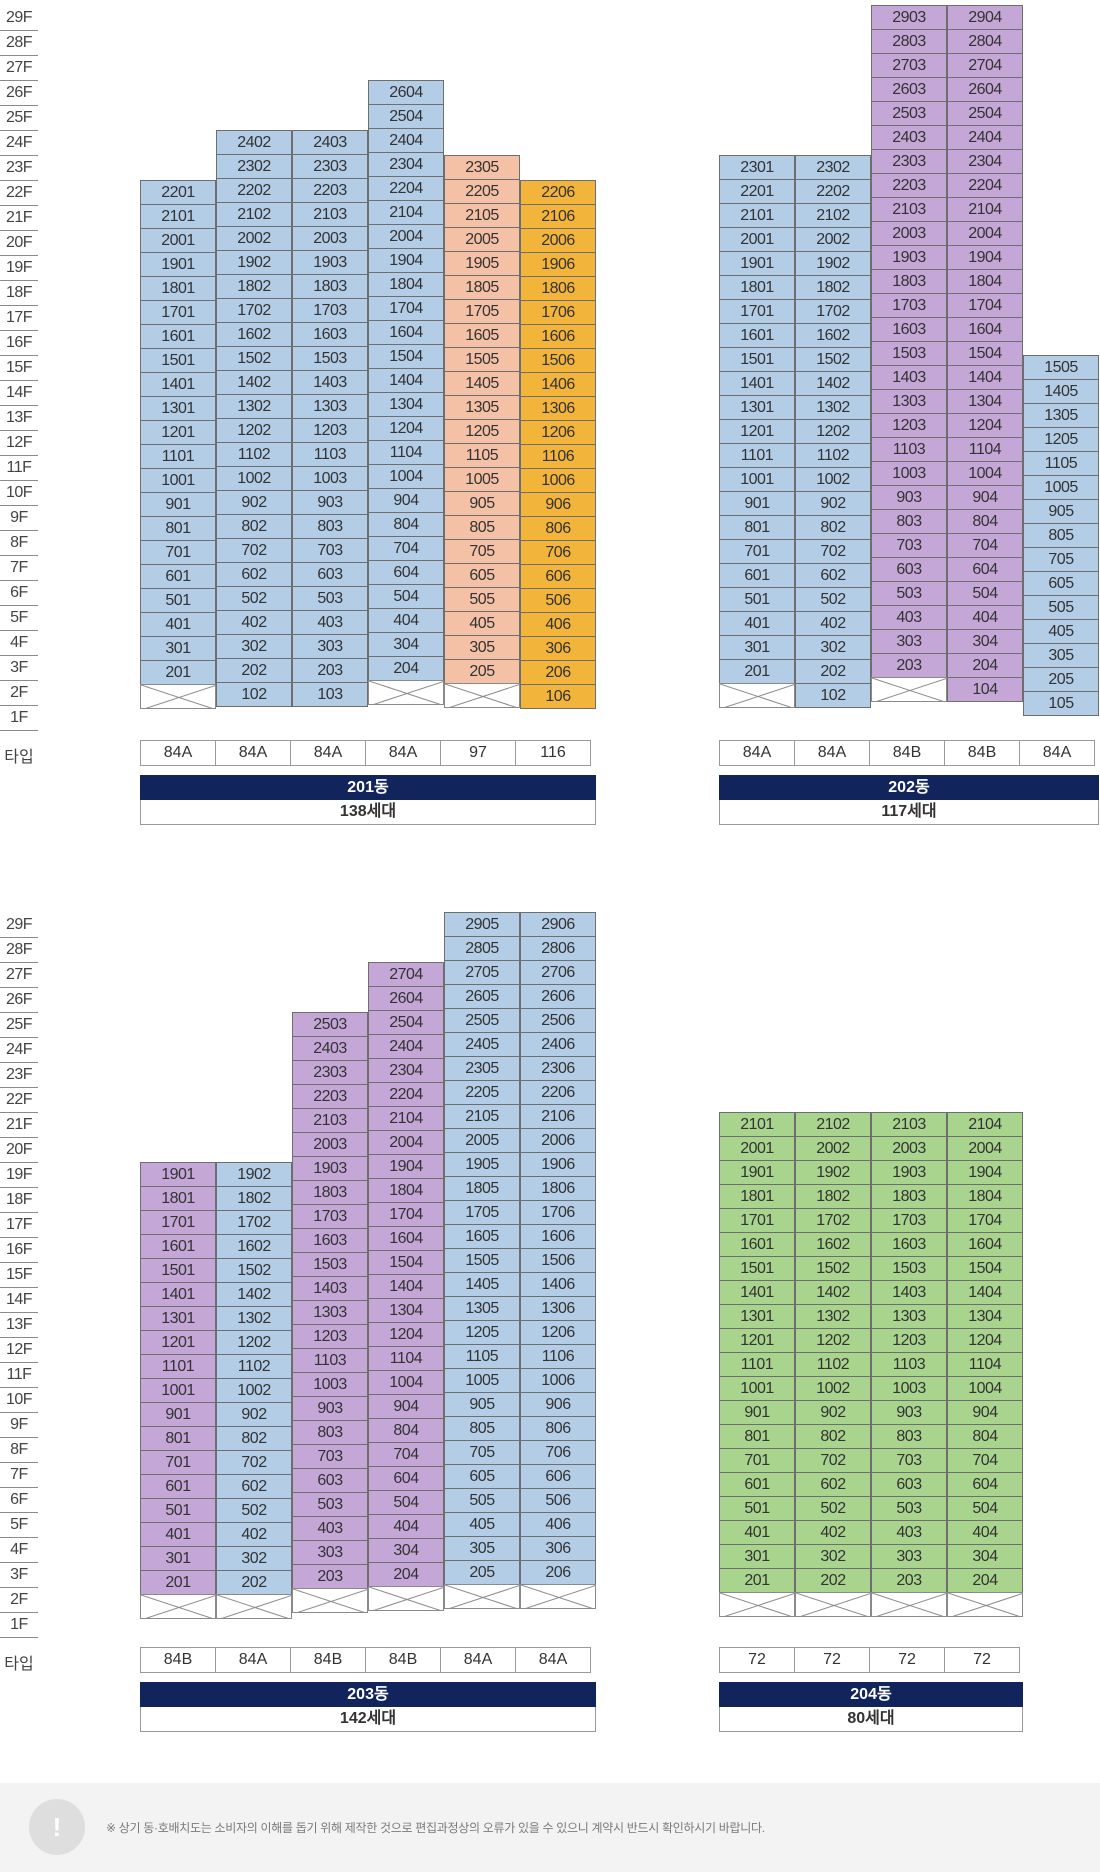 The height and width of the screenshot is (1872, 1100). I want to click on unit-cell: 1301, so click(757, 1316).